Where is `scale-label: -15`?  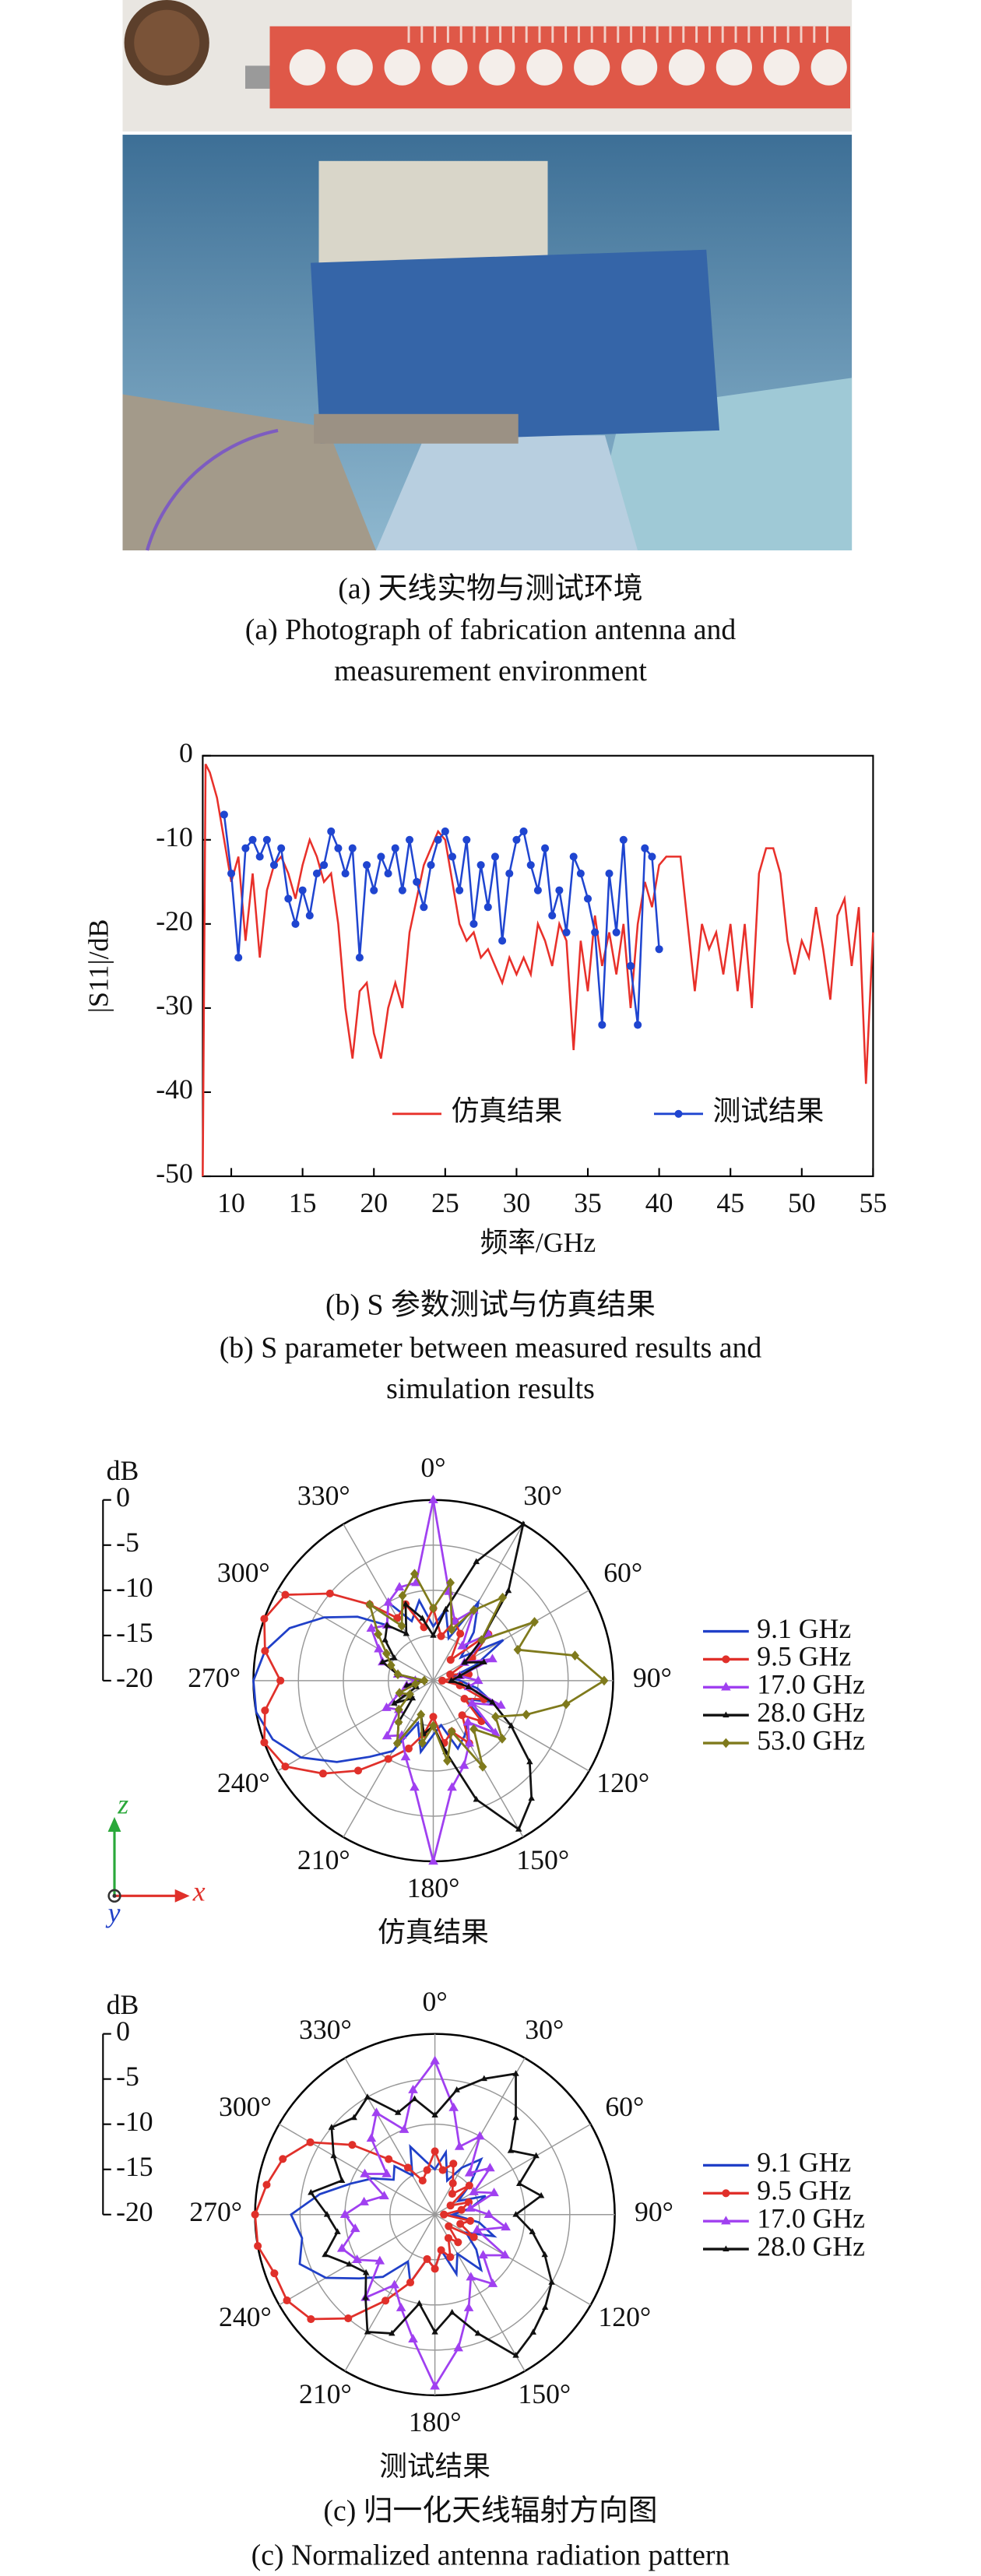 scale-label: -15 is located at coordinates (135, 1632).